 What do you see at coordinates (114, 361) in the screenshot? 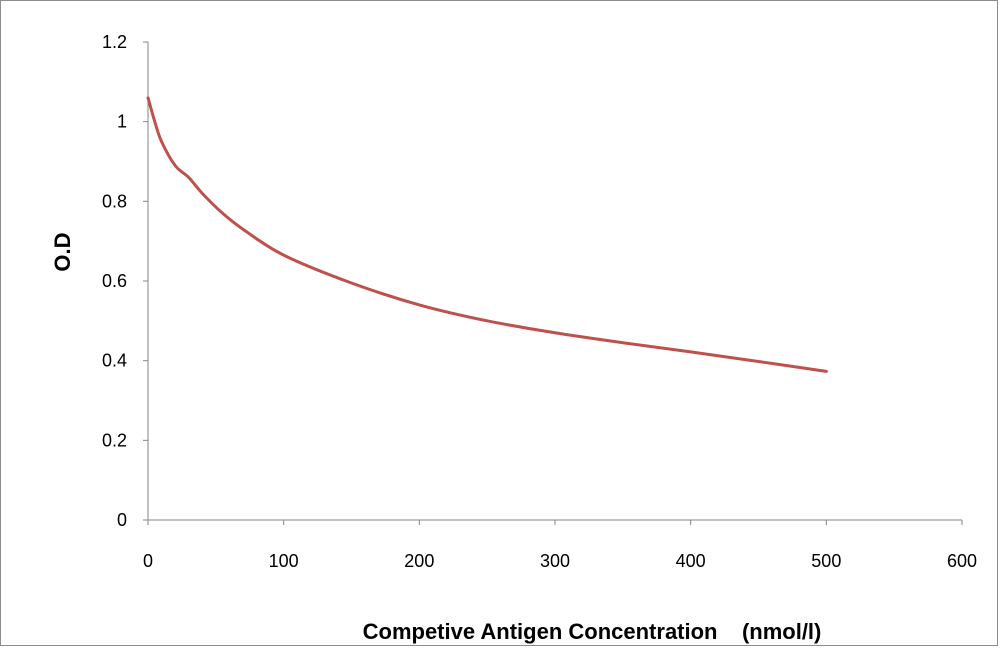
I see `y-tick-label: 0.4` at bounding box center [114, 361].